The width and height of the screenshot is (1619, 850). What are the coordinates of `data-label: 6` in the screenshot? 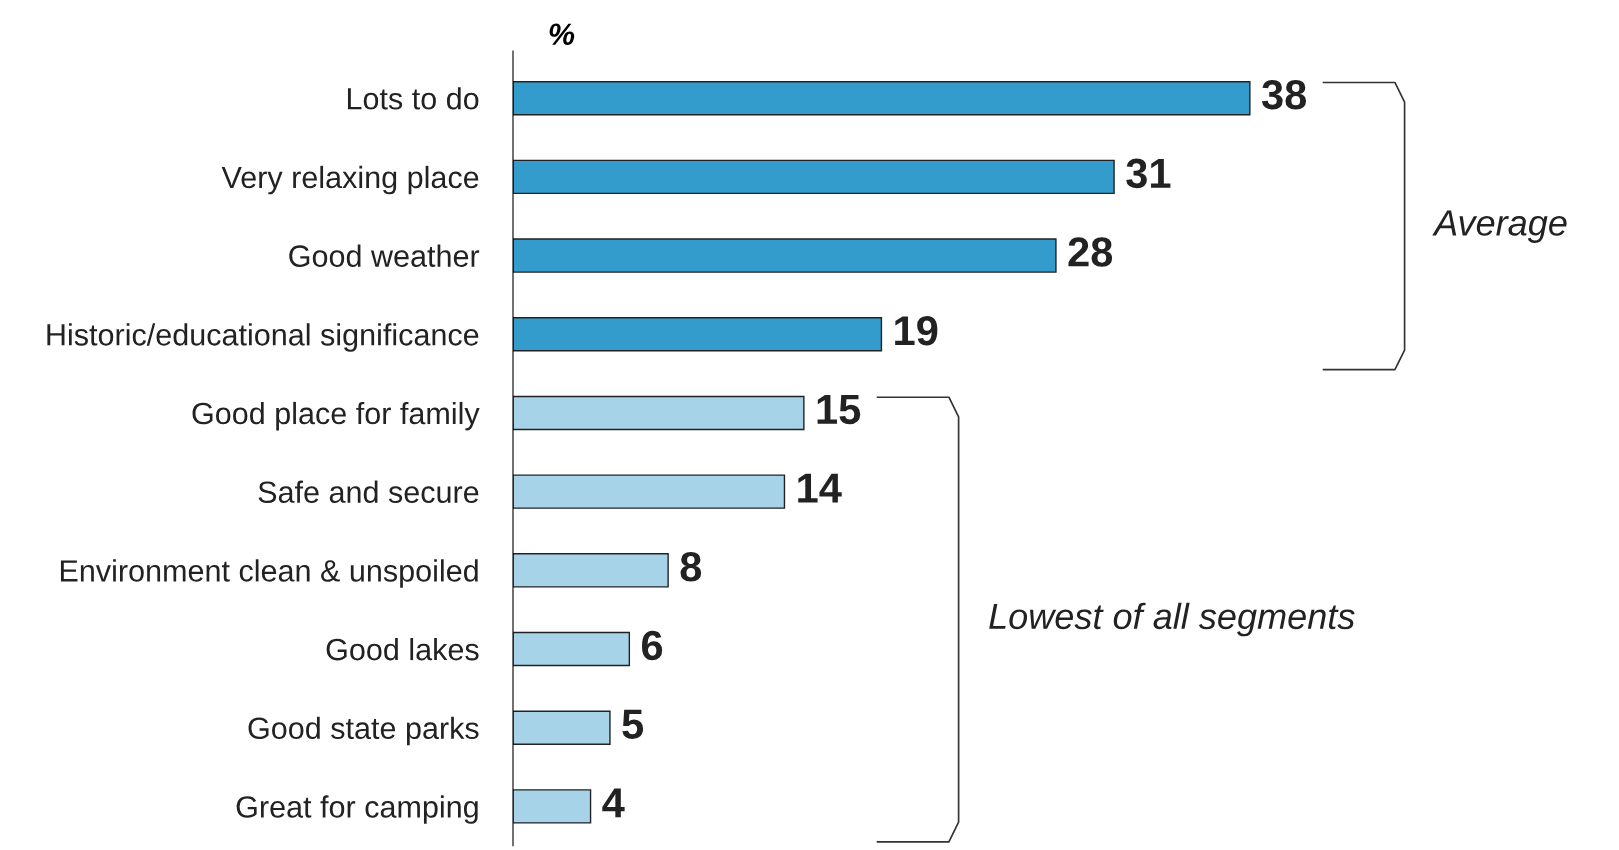 It's located at (652, 645).